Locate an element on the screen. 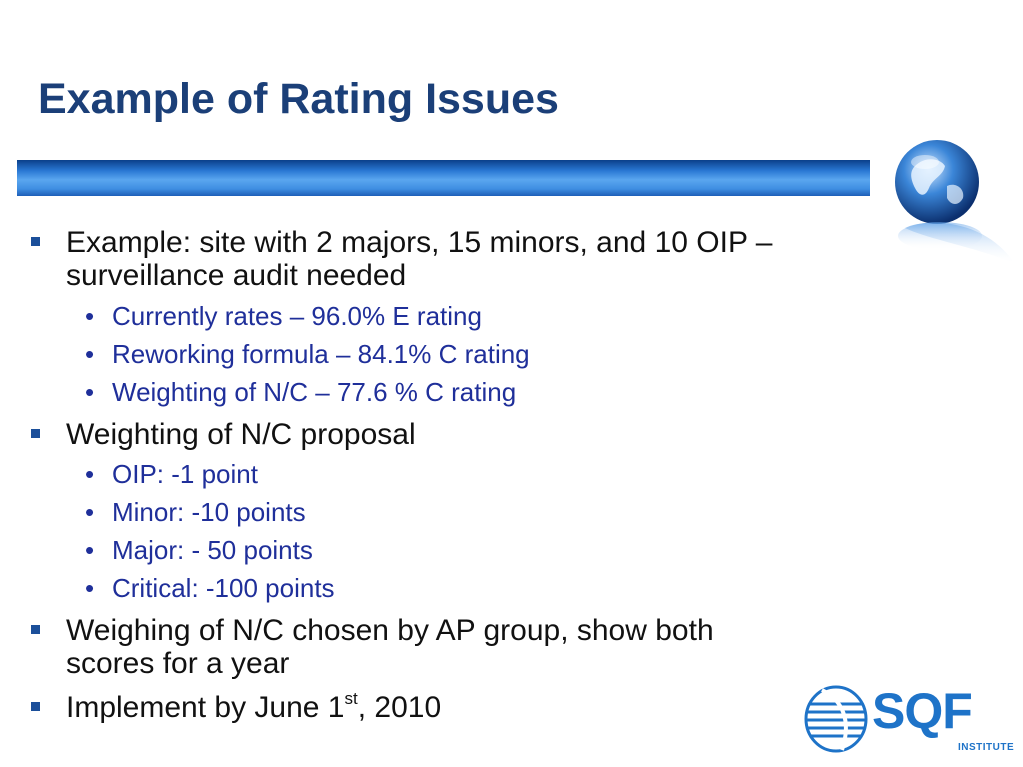  sub-bullet-item: • Critical: -100 points is located at coordinates (498, 588).